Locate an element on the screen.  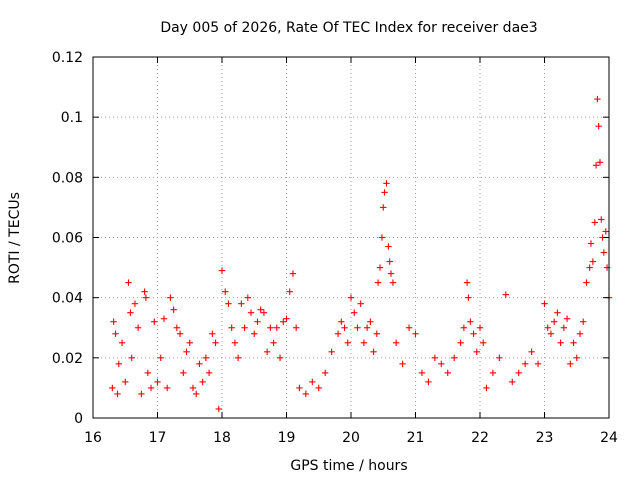
y-tick-label: 0.08 is located at coordinates (67, 178).